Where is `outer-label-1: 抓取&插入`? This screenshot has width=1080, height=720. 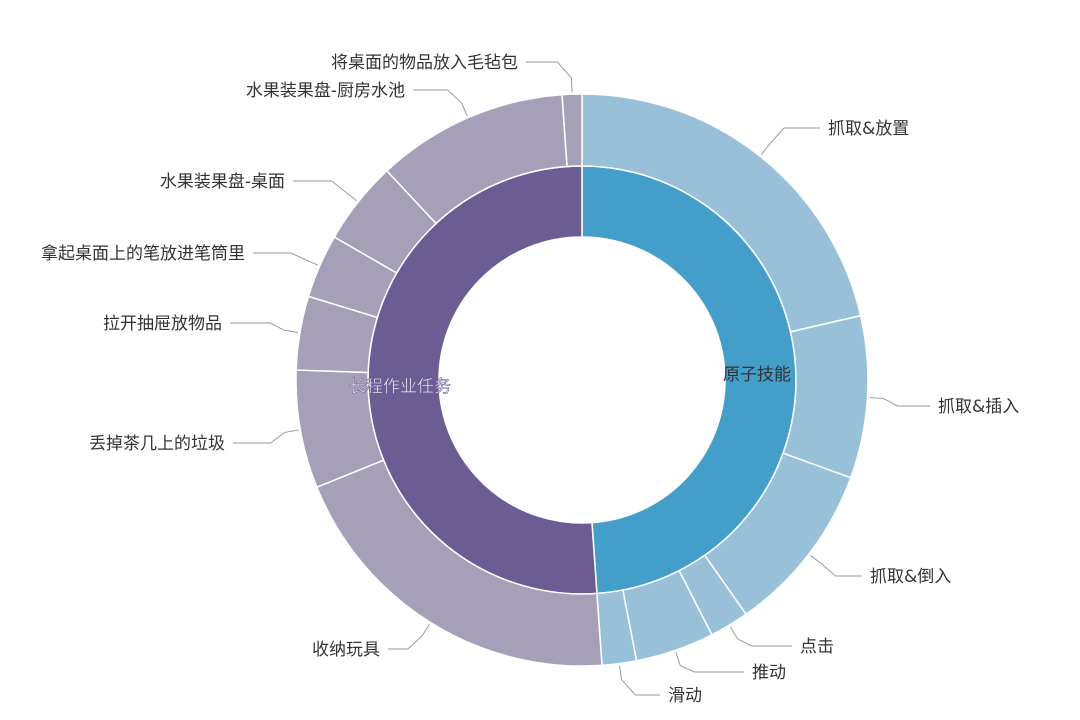
outer-label-1: 抓取&插入 is located at coordinates (978, 407).